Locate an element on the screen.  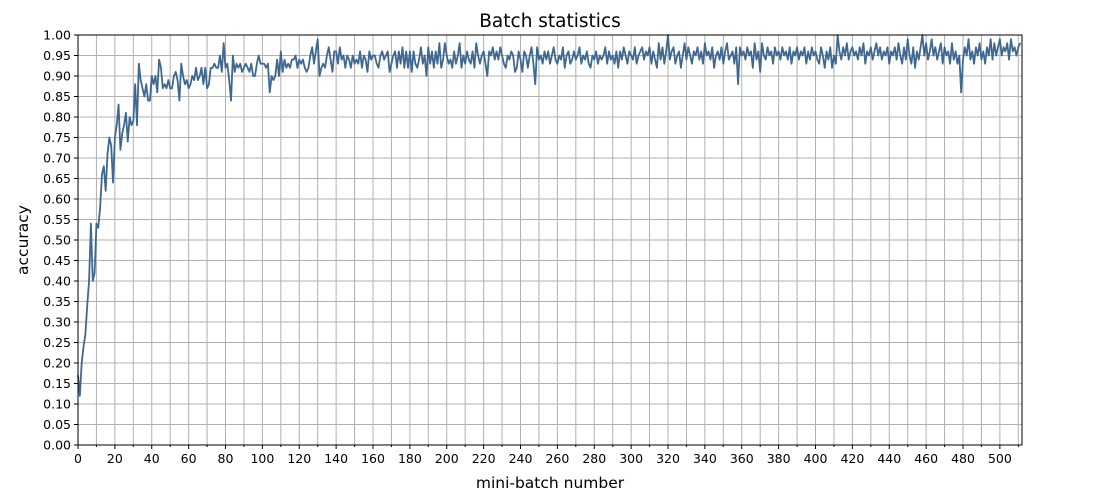
x-tick-label: 240 is located at coordinates (521, 458).